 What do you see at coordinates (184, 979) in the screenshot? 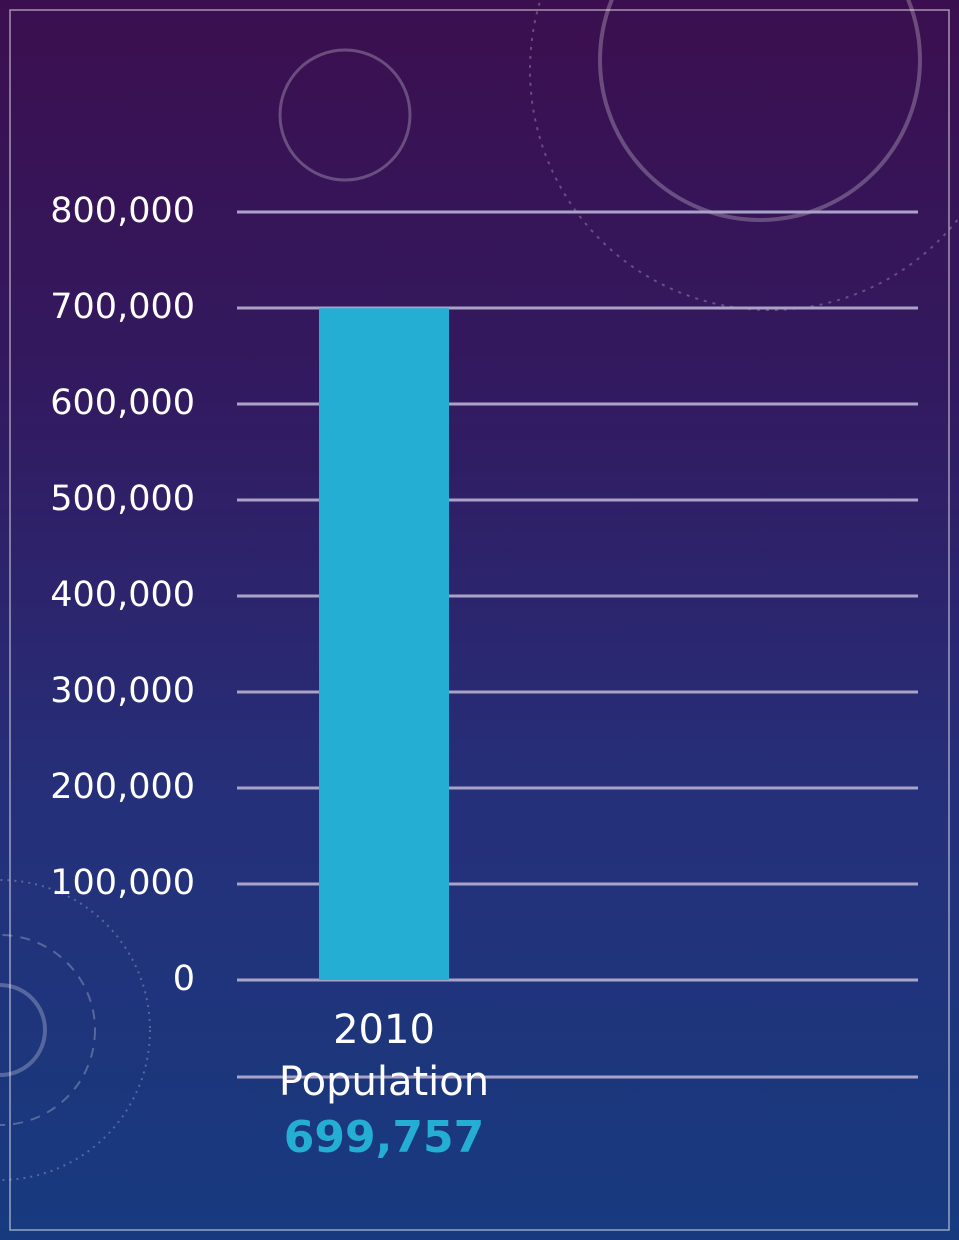
I see `y-tick-label: 0` at bounding box center [184, 979].